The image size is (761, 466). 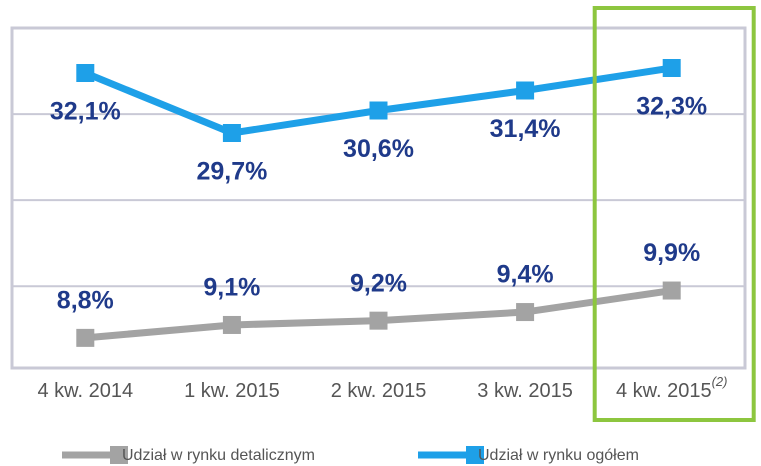 I want to click on data-label: 9,4%, so click(x=525, y=275).